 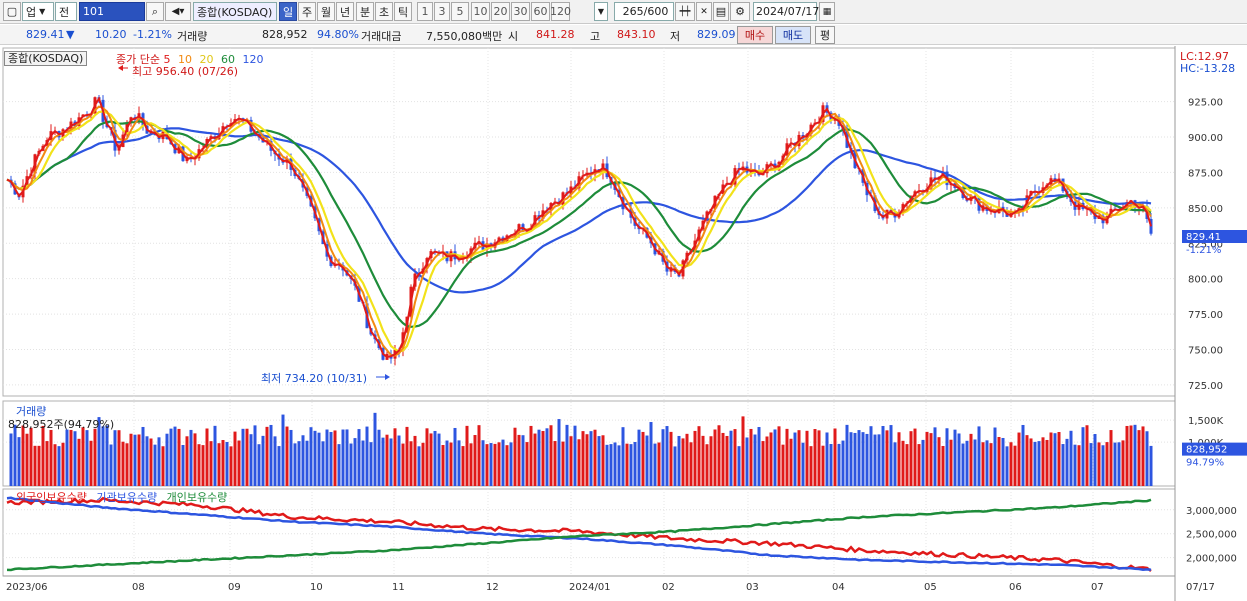 I want to click on holdings-tick-label: 2,000,000, so click(x=1211, y=559).